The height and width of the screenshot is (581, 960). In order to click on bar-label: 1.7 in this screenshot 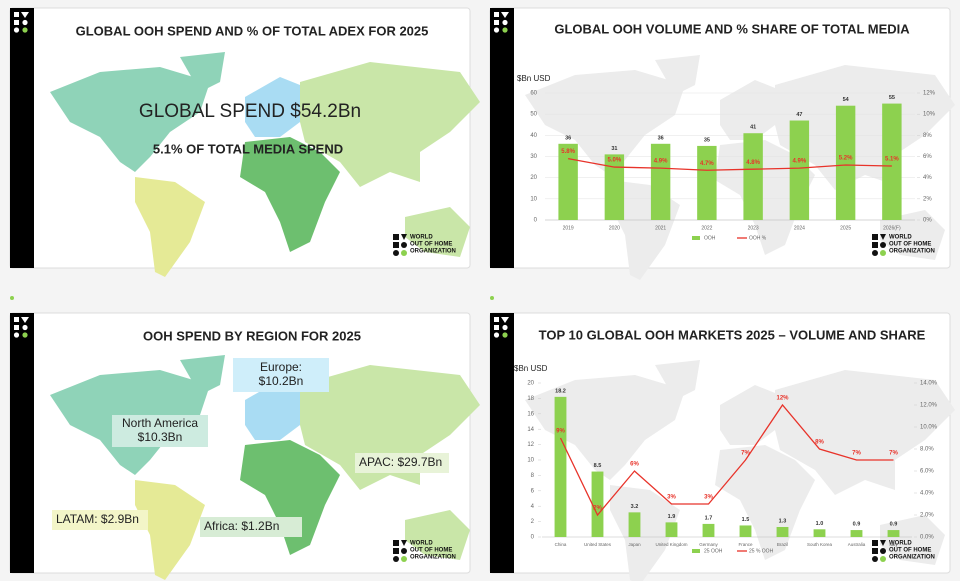, I will do `click(709, 518)`.